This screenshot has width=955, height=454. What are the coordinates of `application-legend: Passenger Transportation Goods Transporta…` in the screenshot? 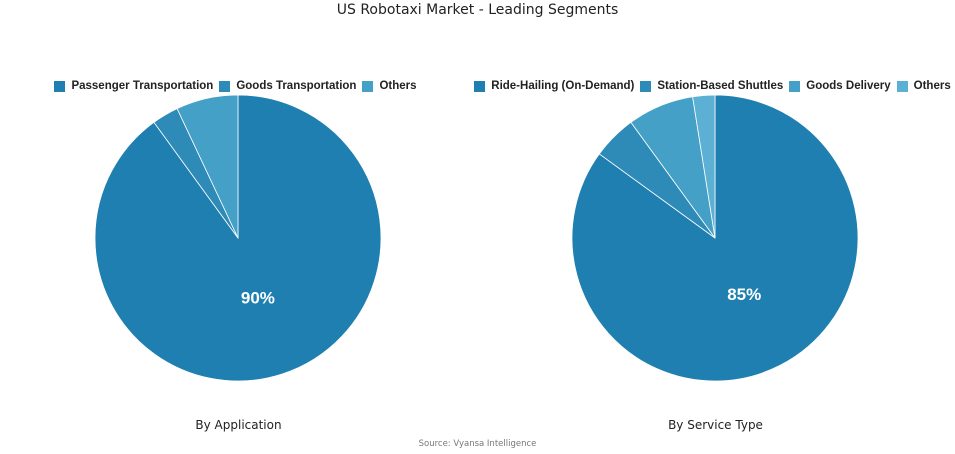 It's located at (238, 86).